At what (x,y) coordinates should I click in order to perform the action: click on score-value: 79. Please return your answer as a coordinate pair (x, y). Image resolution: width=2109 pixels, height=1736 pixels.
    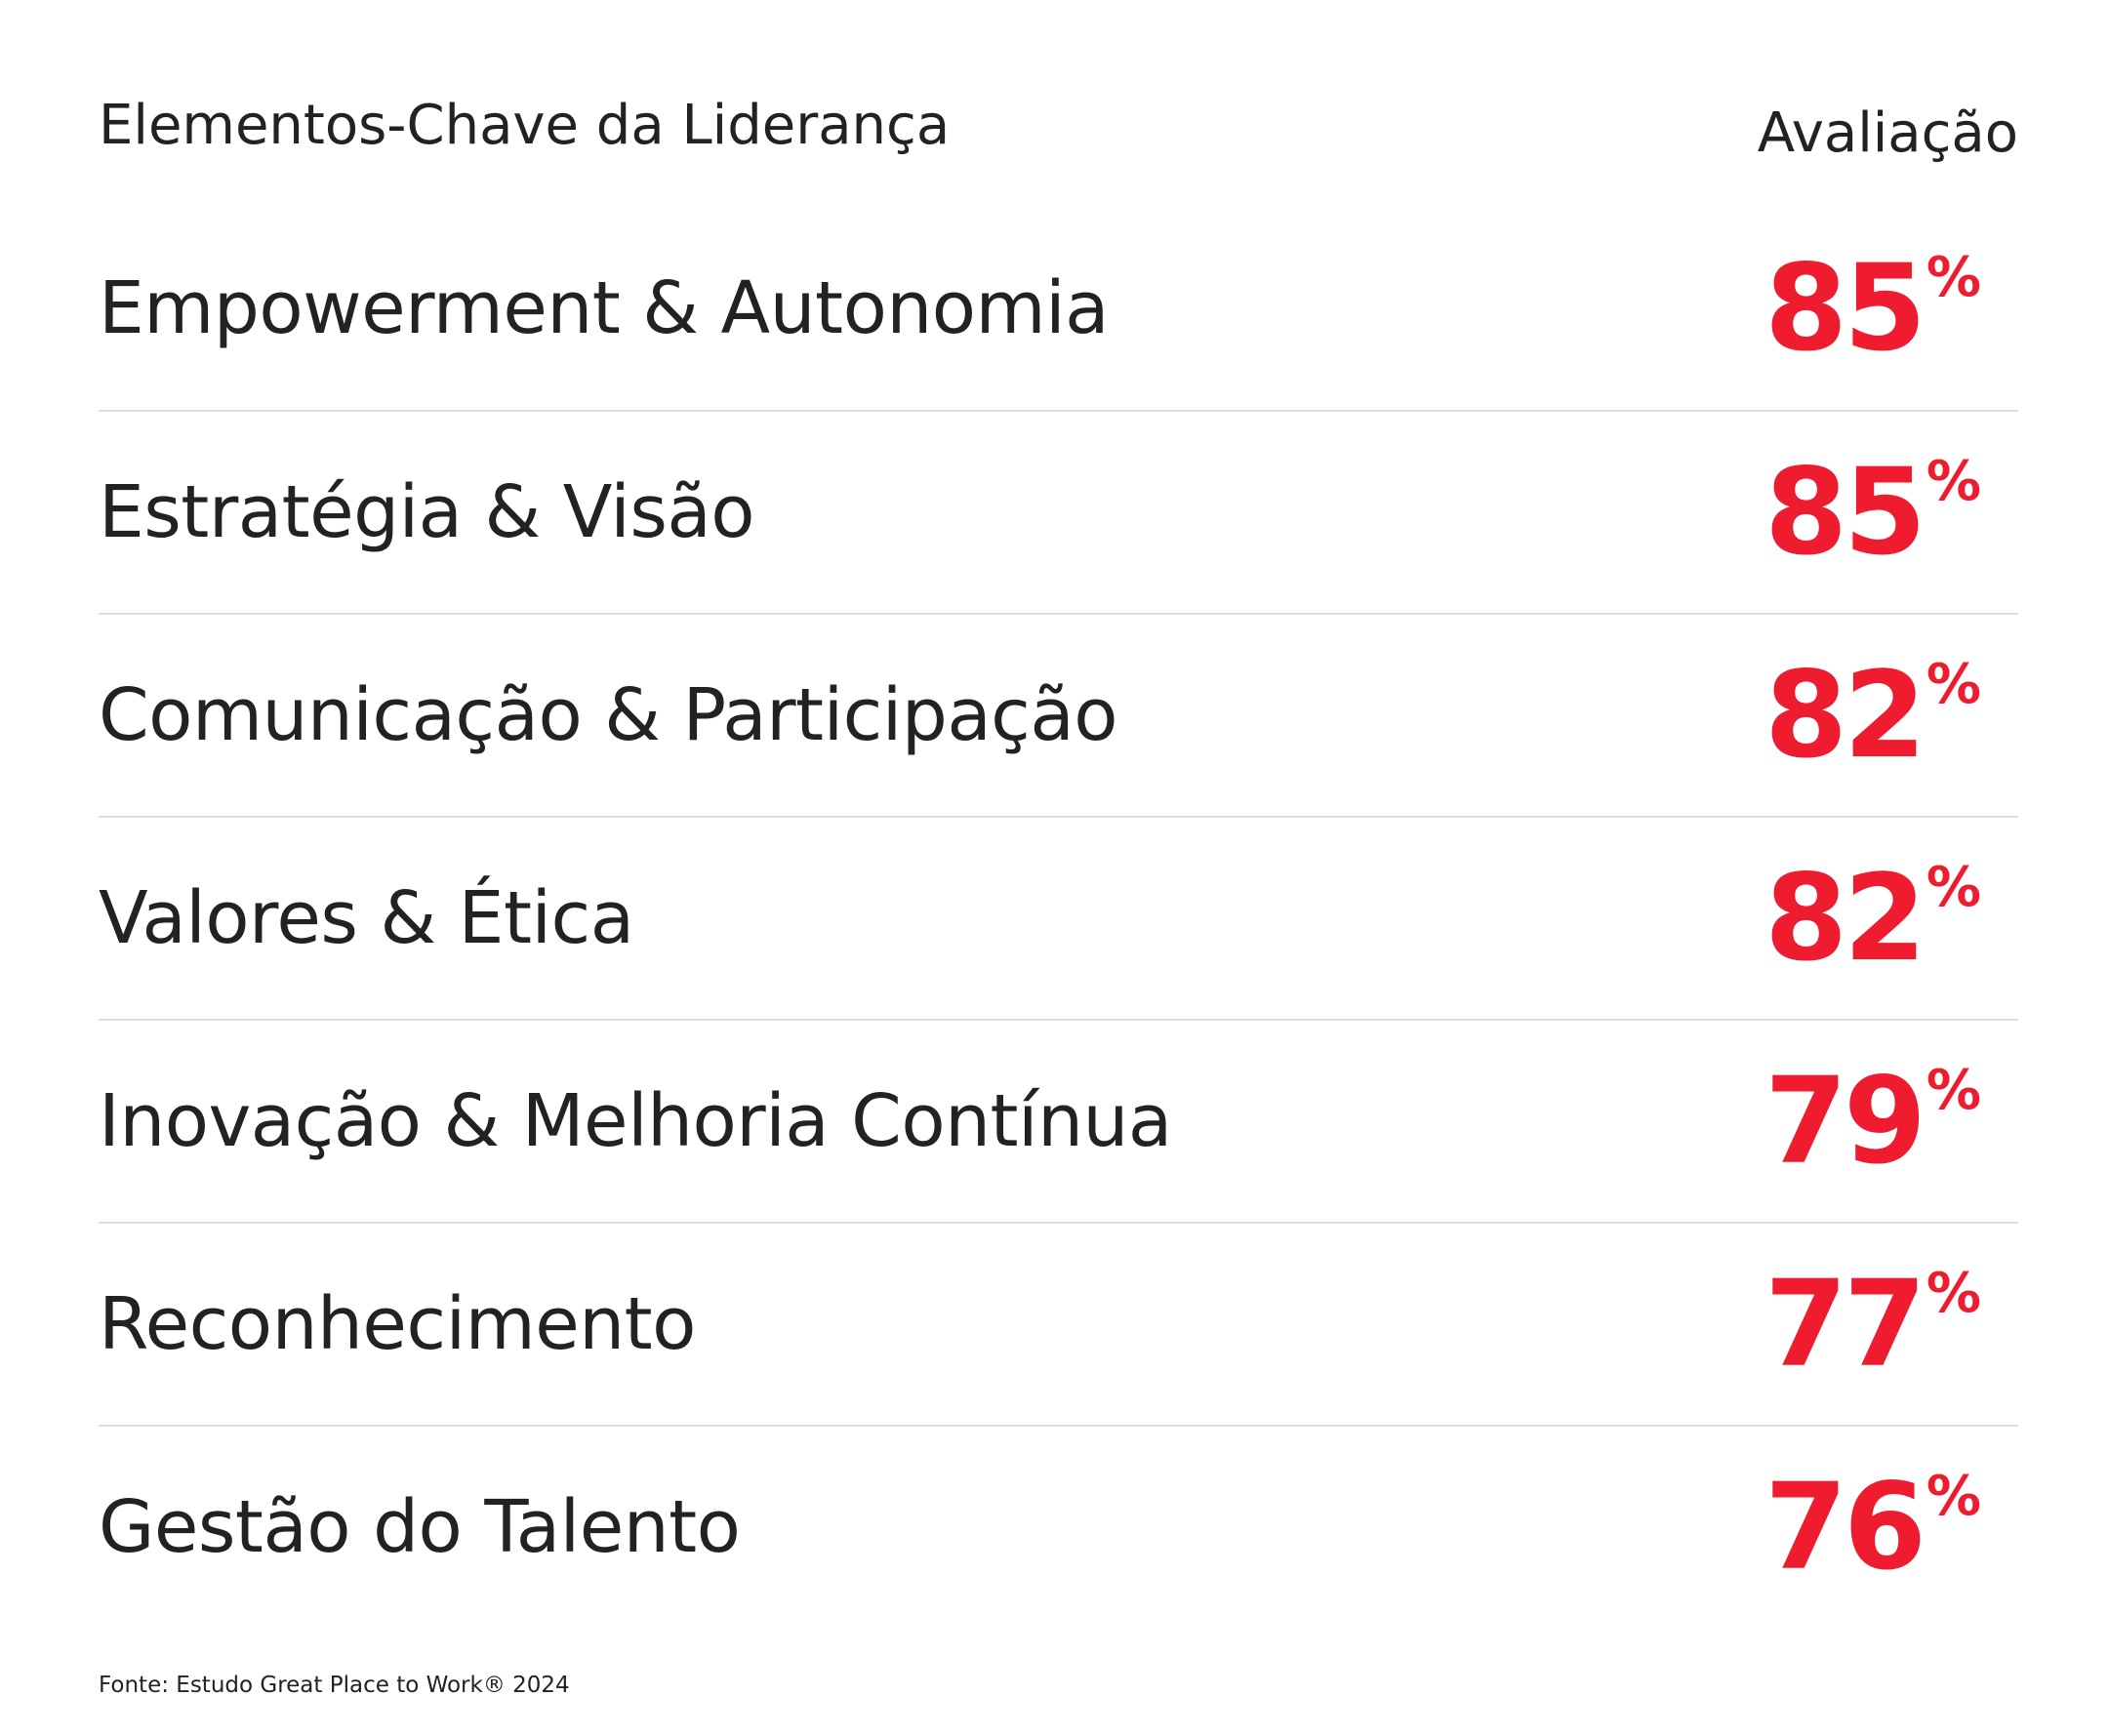
    Looking at the image, I should click on (1845, 1121).